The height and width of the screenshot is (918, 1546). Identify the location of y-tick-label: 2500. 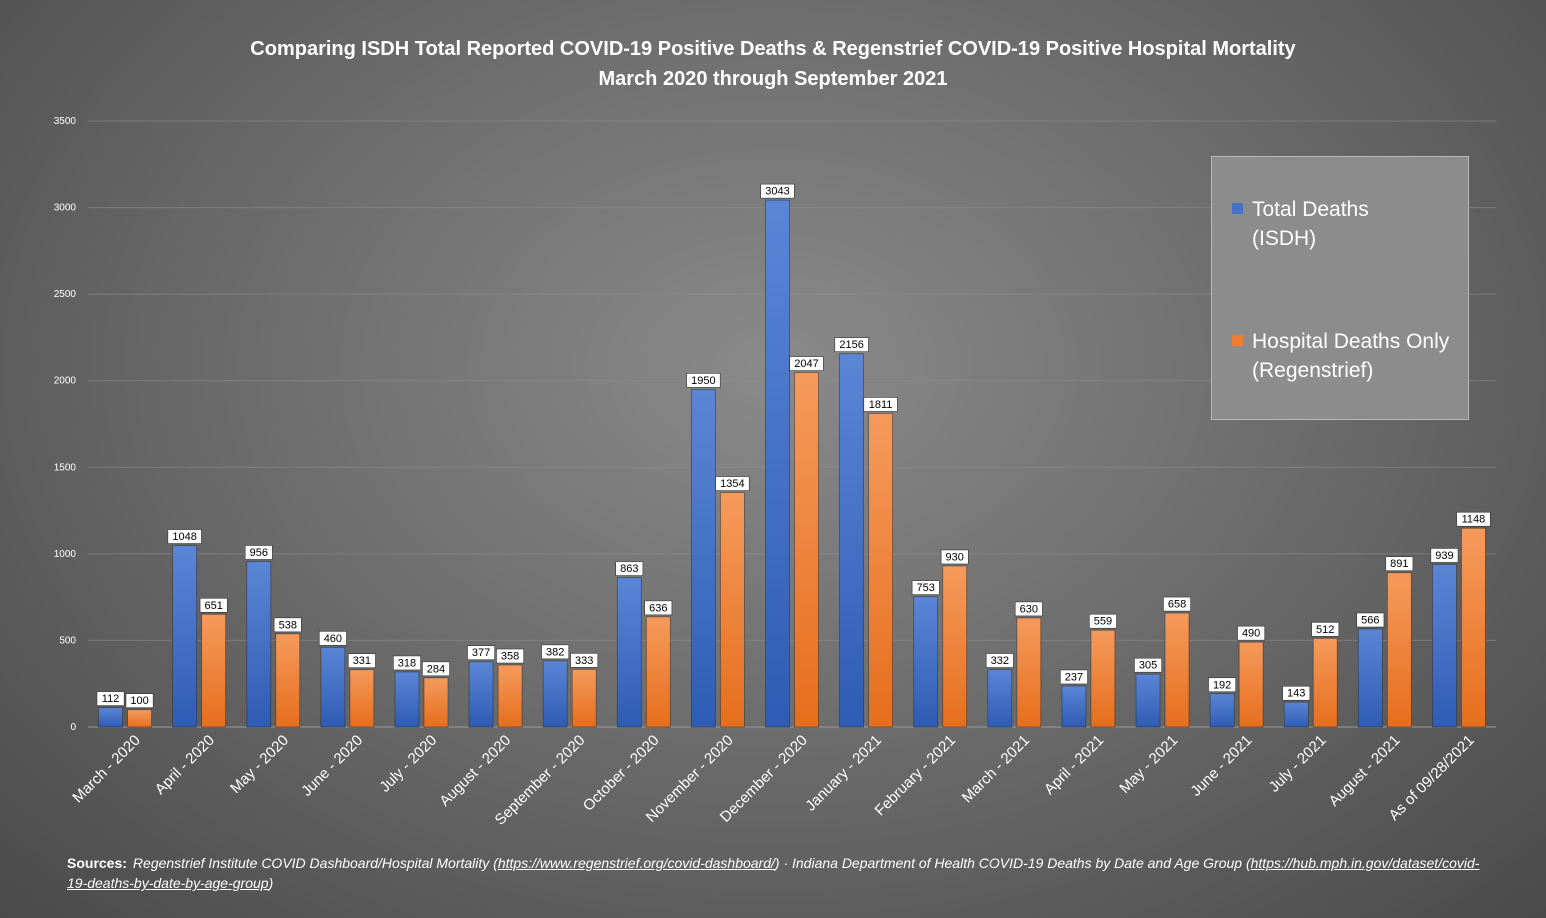
(65, 294).